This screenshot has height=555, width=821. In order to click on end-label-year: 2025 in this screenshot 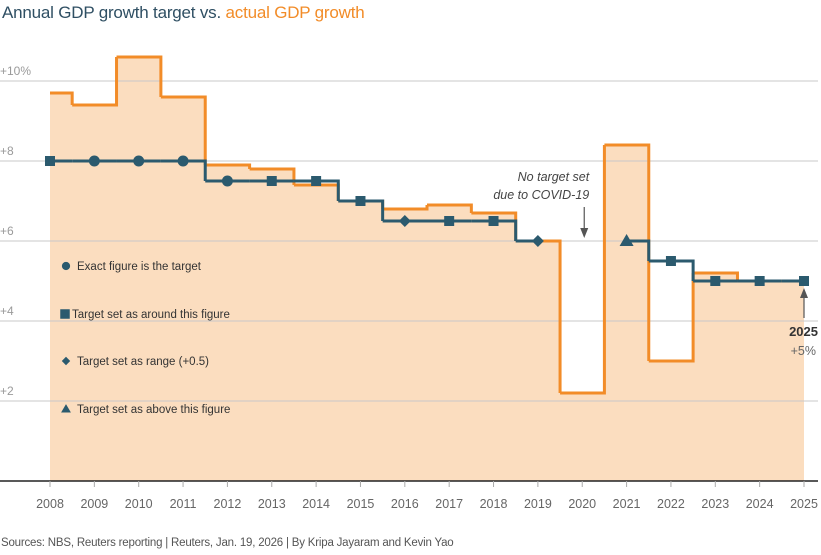, I will do `click(803, 331)`.